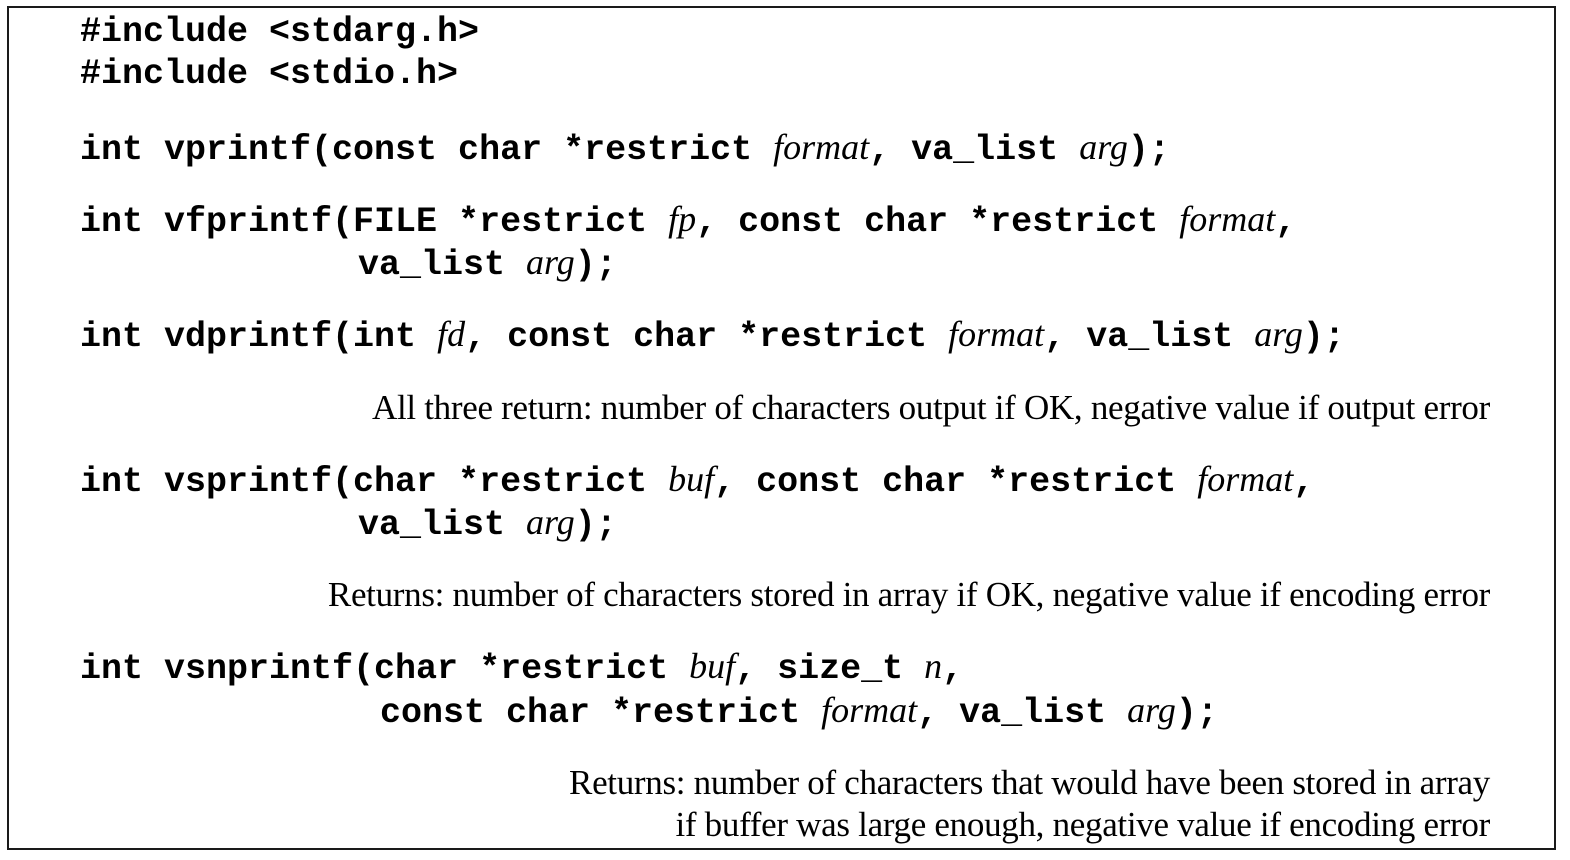 This screenshot has width=1570, height=860. I want to click on vsprintf-text-1: int vsprintf(char *restrict, so click(374, 482).